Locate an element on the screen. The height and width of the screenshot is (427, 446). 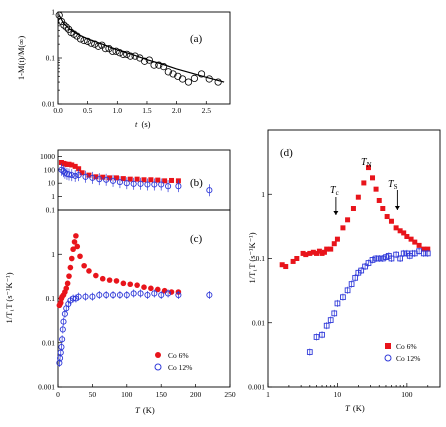
d-xtick-label: 100 is located at coordinates (407, 394).